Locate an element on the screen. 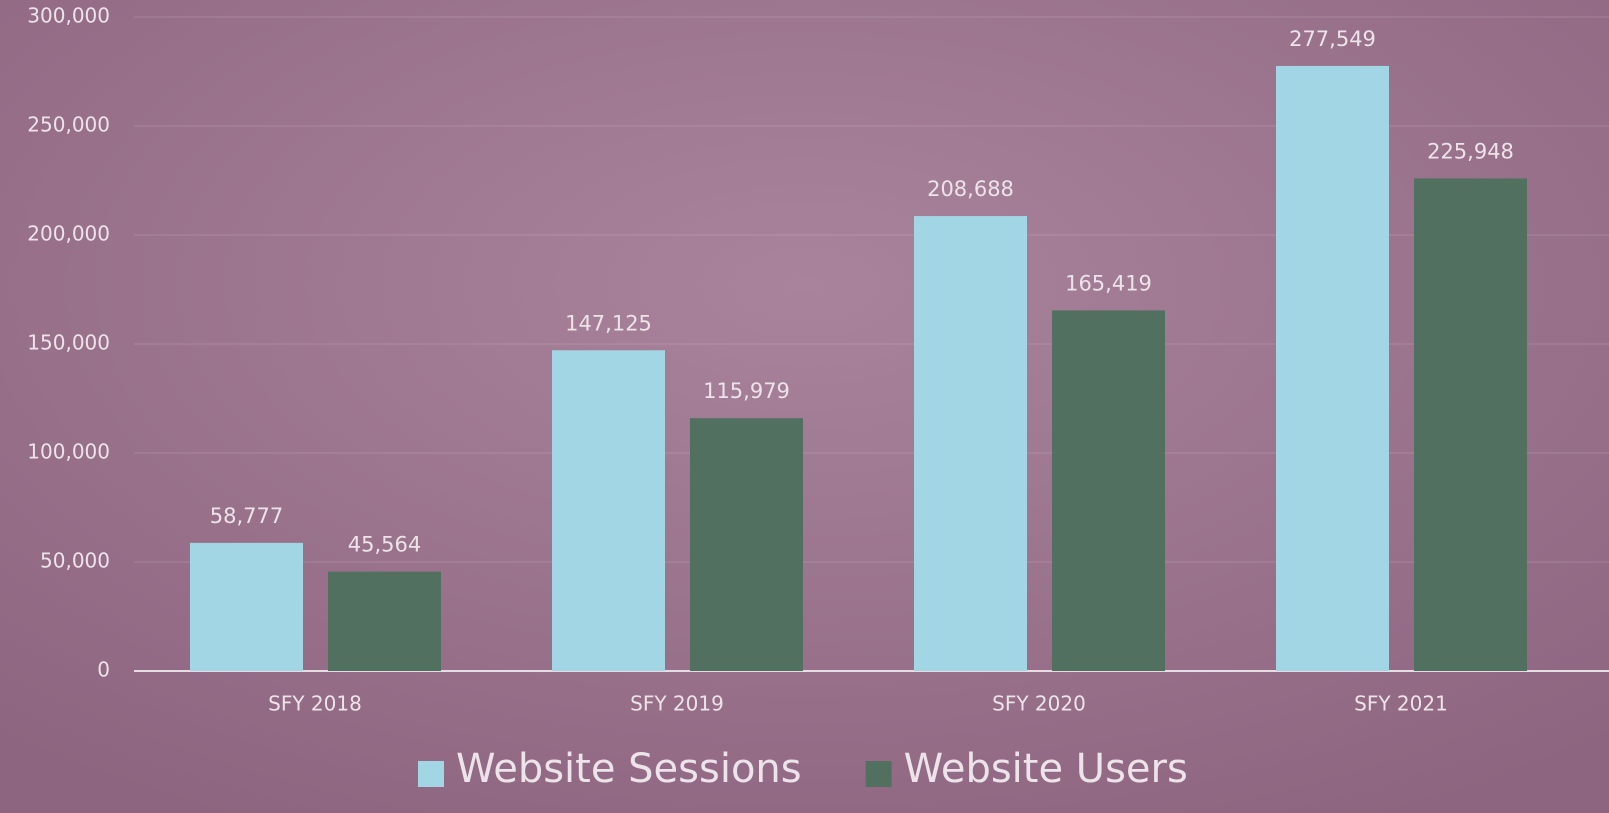  y-tick-label: 200,000 is located at coordinates (68, 234).